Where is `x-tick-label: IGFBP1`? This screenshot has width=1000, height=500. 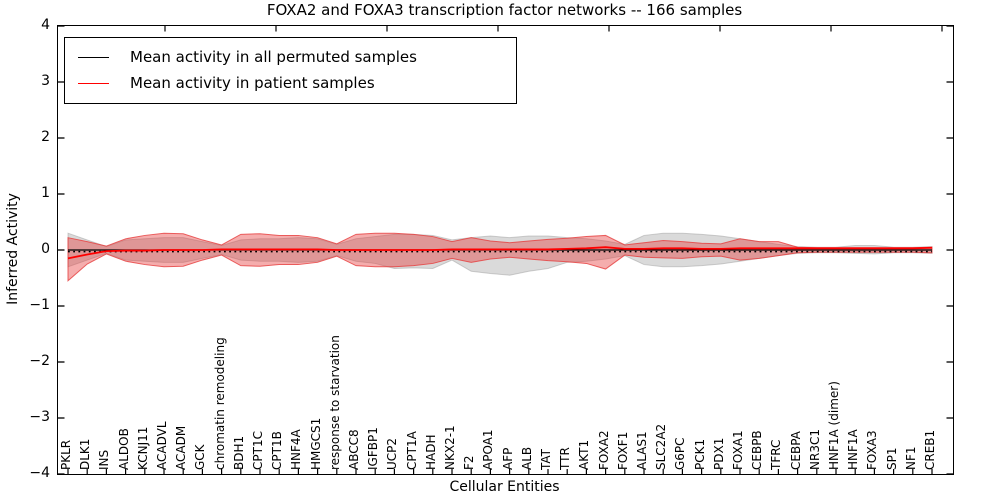 x-tick-label: IGFBP1 is located at coordinates (373, 448).